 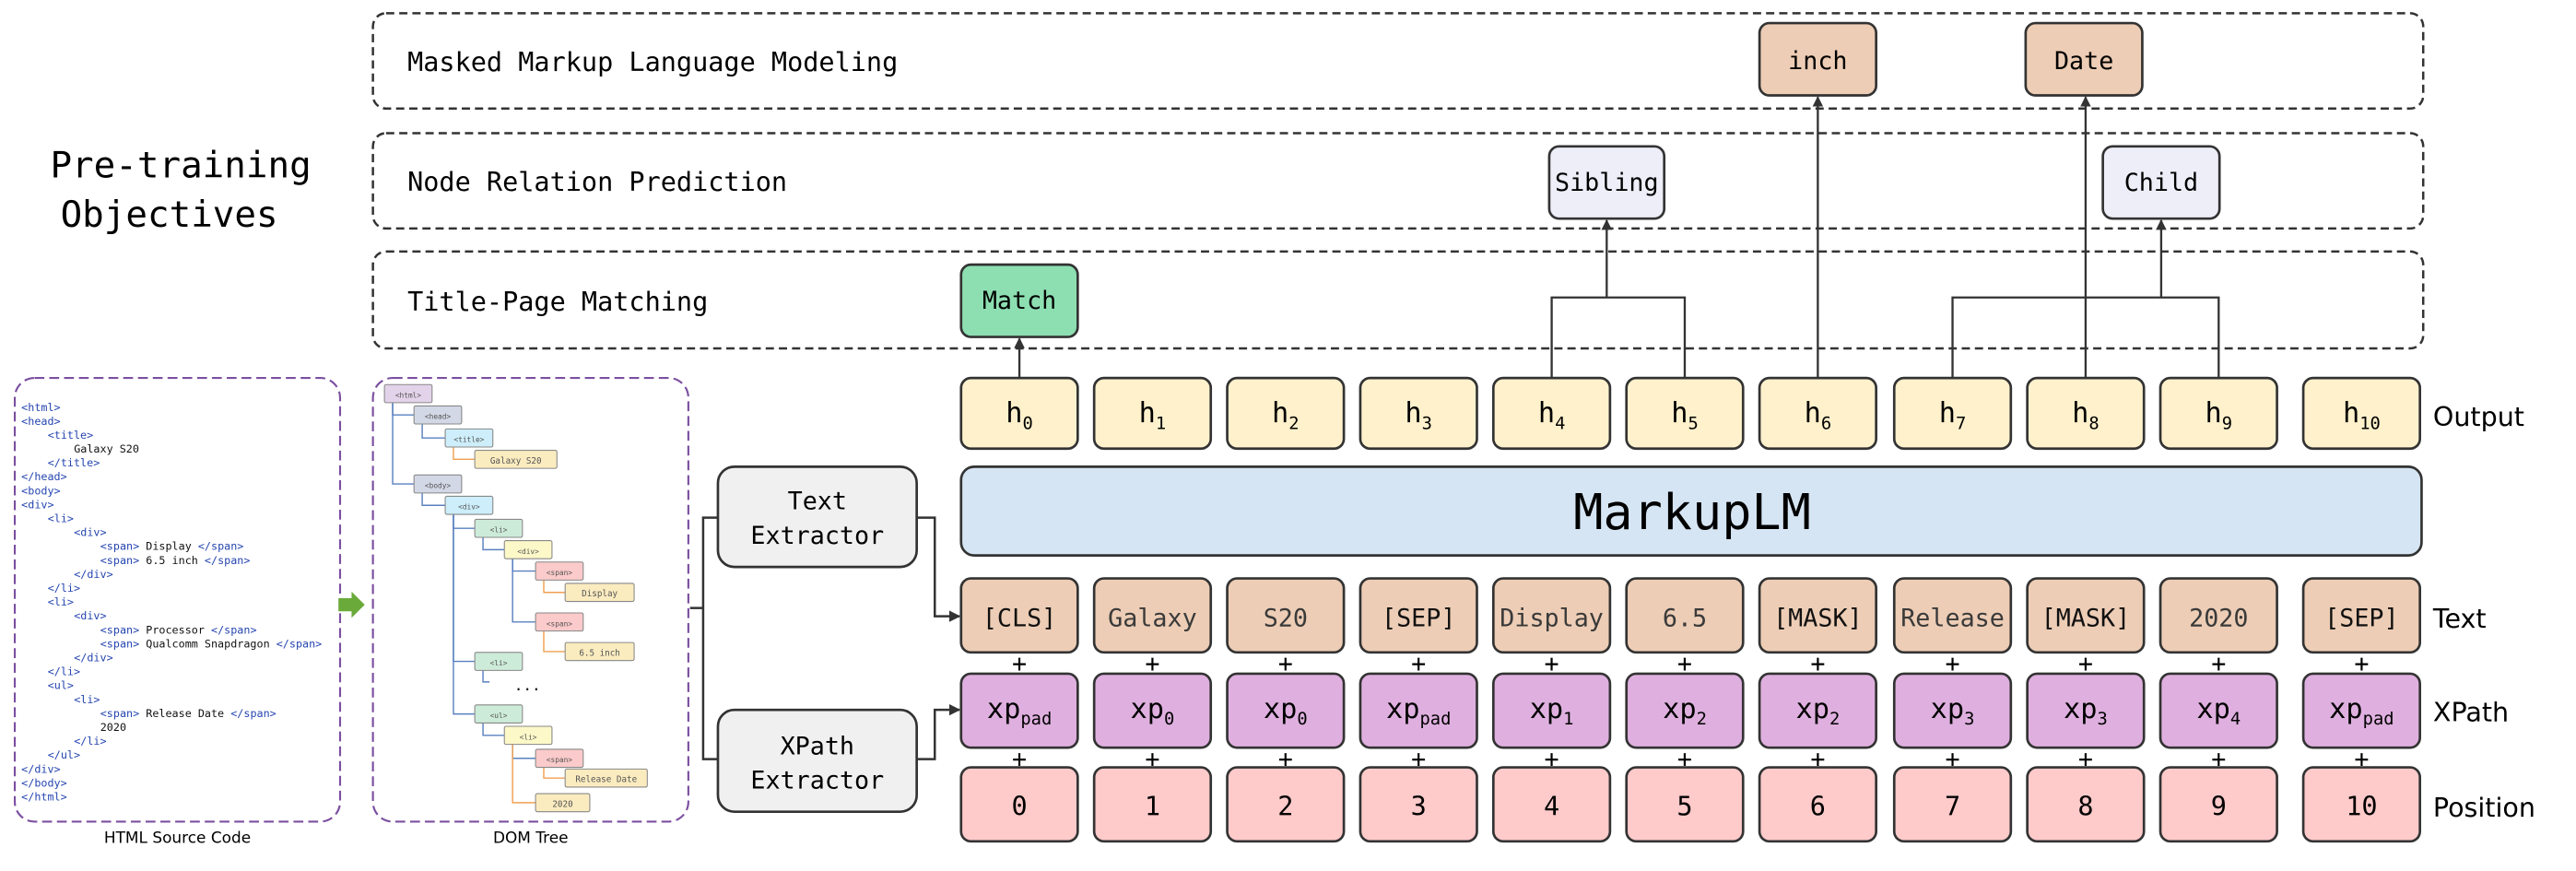 What do you see at coordinates (40, 407) in the screenshot?
I see `source-line: <html>` at bounding box center [40, 407].